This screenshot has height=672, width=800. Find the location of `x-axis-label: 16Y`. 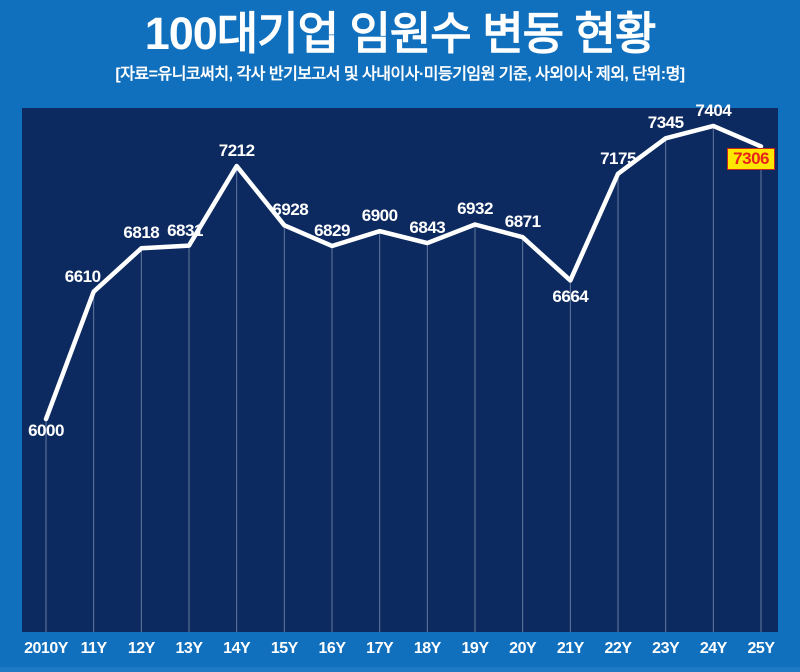

x-axis-label: 16Y is located at coordinates (332, 648).